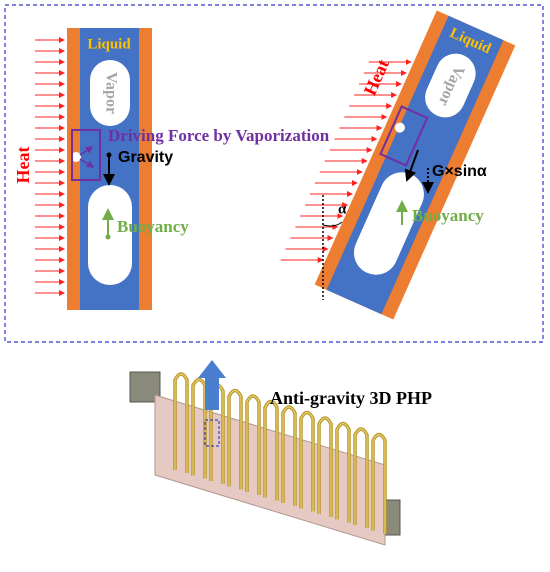 The image size is (550, 572). What do you see at coordinates (219, 135) in the screenshot?
I see `driving-force-label: Driving Force by Vaporization` at bounding box center [219, 135].